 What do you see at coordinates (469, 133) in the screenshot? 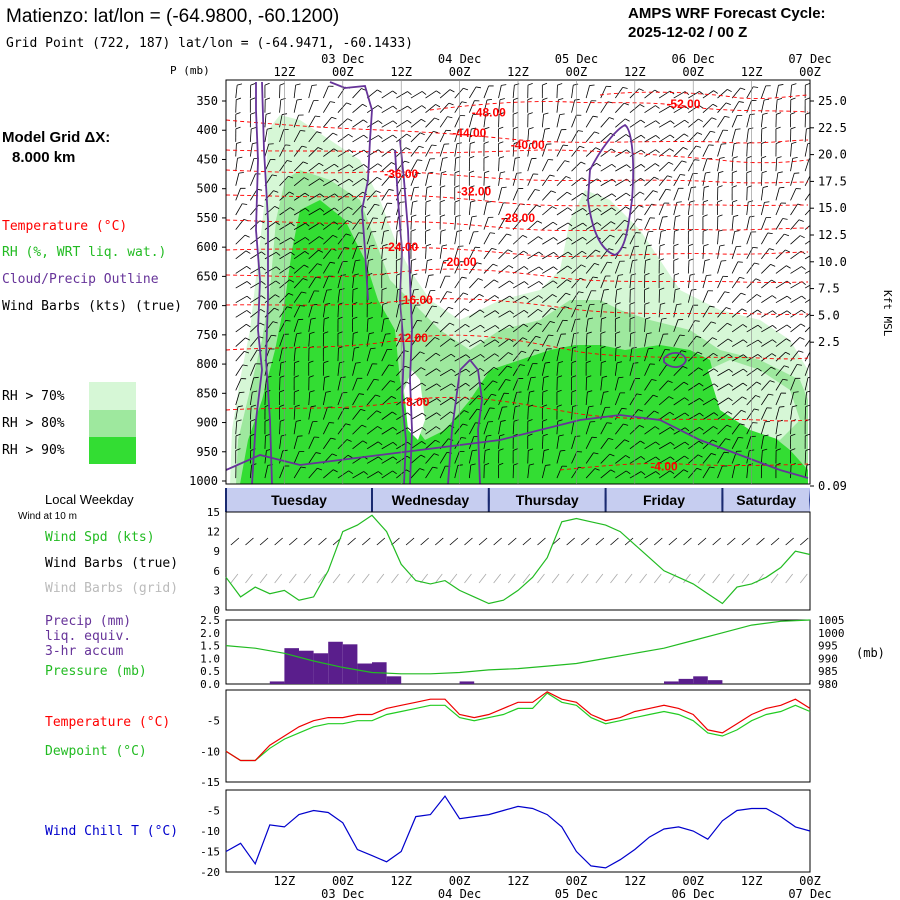
I see `temperature-contour-label: -44.00` at bounding box center [469, 133].